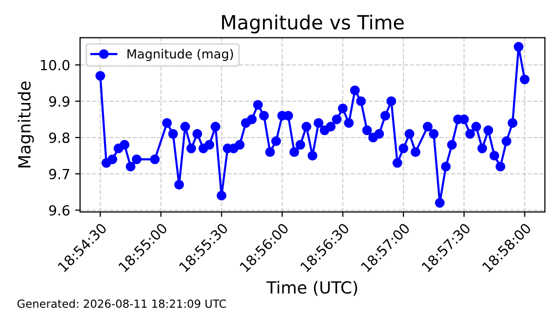  I want to click on y-tick-label: 9.7, so click(59, 174).